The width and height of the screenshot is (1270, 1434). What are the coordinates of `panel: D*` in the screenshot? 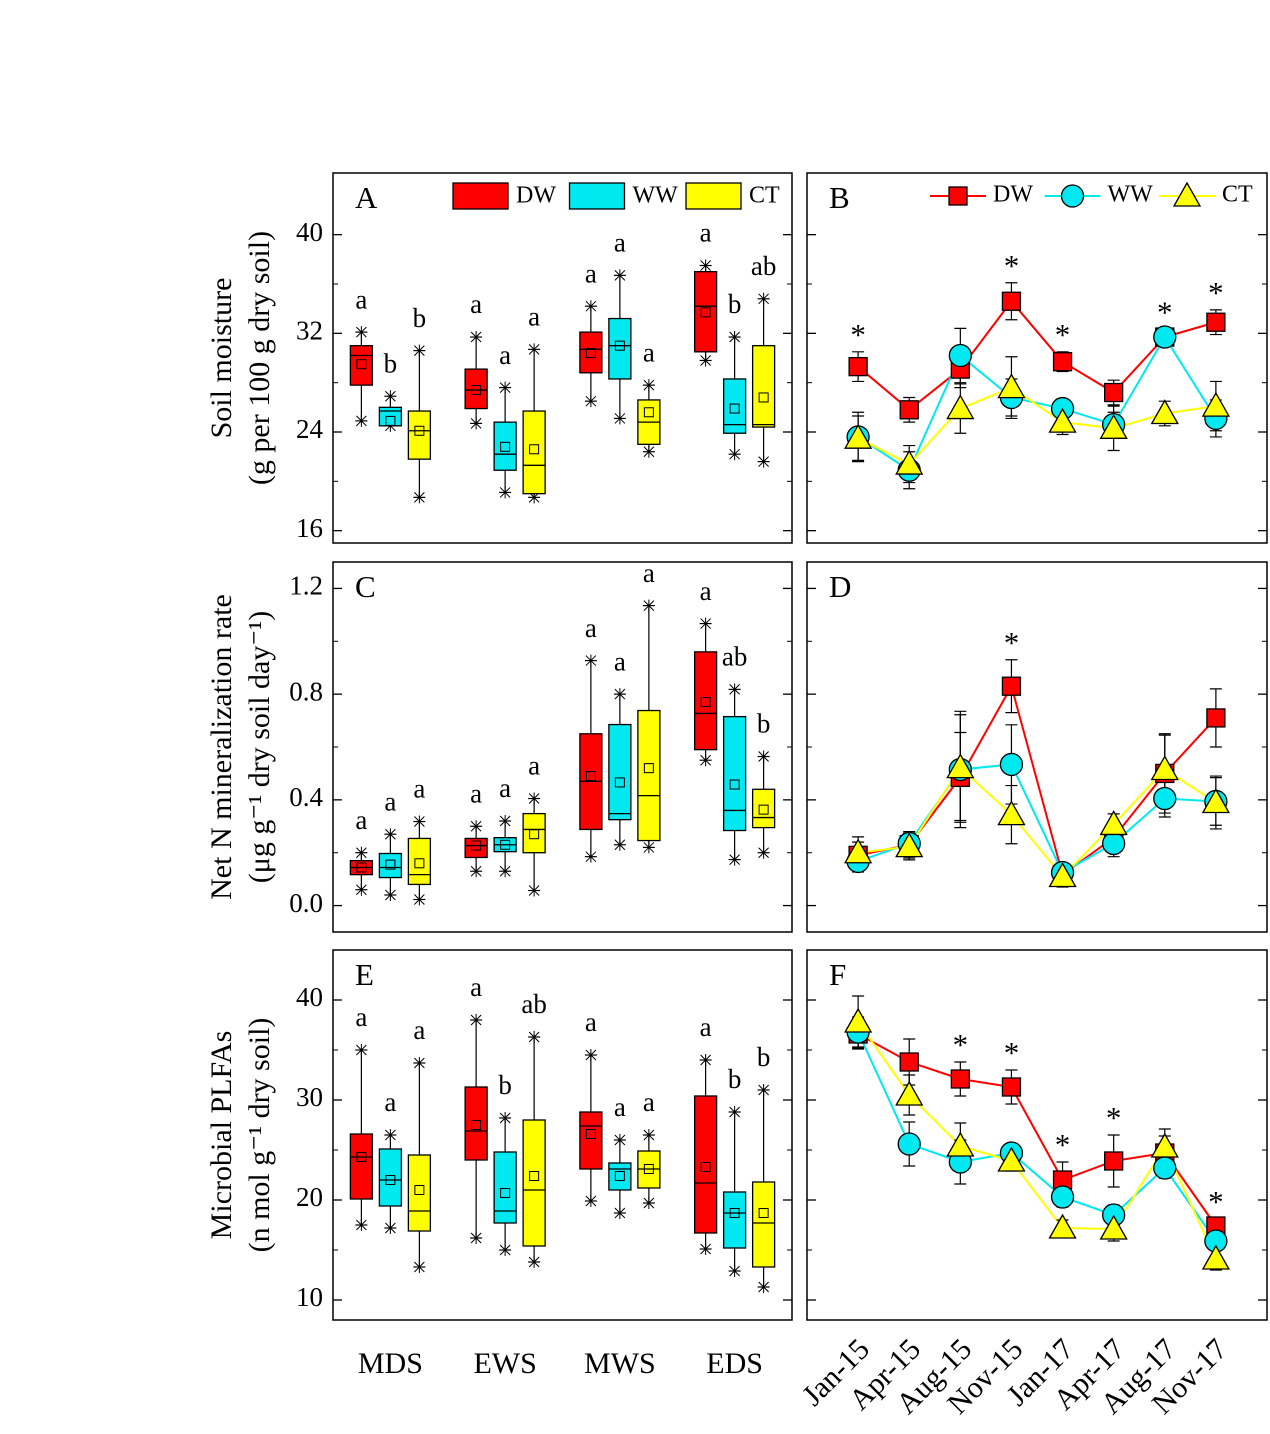 It's located at (1037, 747).